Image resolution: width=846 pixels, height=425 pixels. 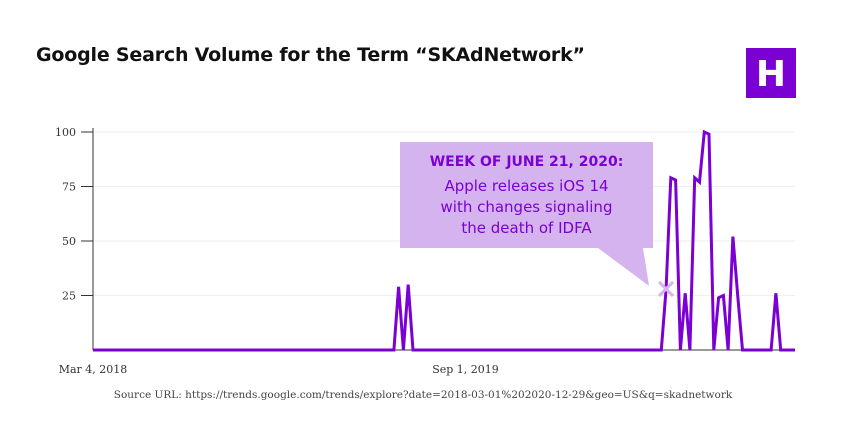 I want to click on callout-text: Apple releases iOS 14, so click(x=526, y=186).